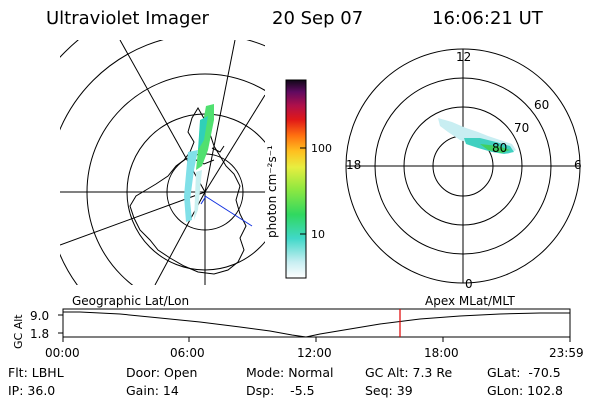  What do you see at coordinates (353, 165) in the screenshot?
I see `mlt-label-18: 18` at bounding box center [353, 165].